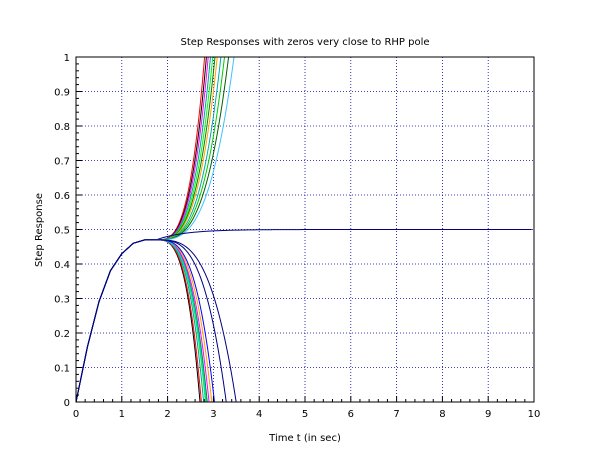  I want to click on x-tick-label: 9, so click(488, 414).